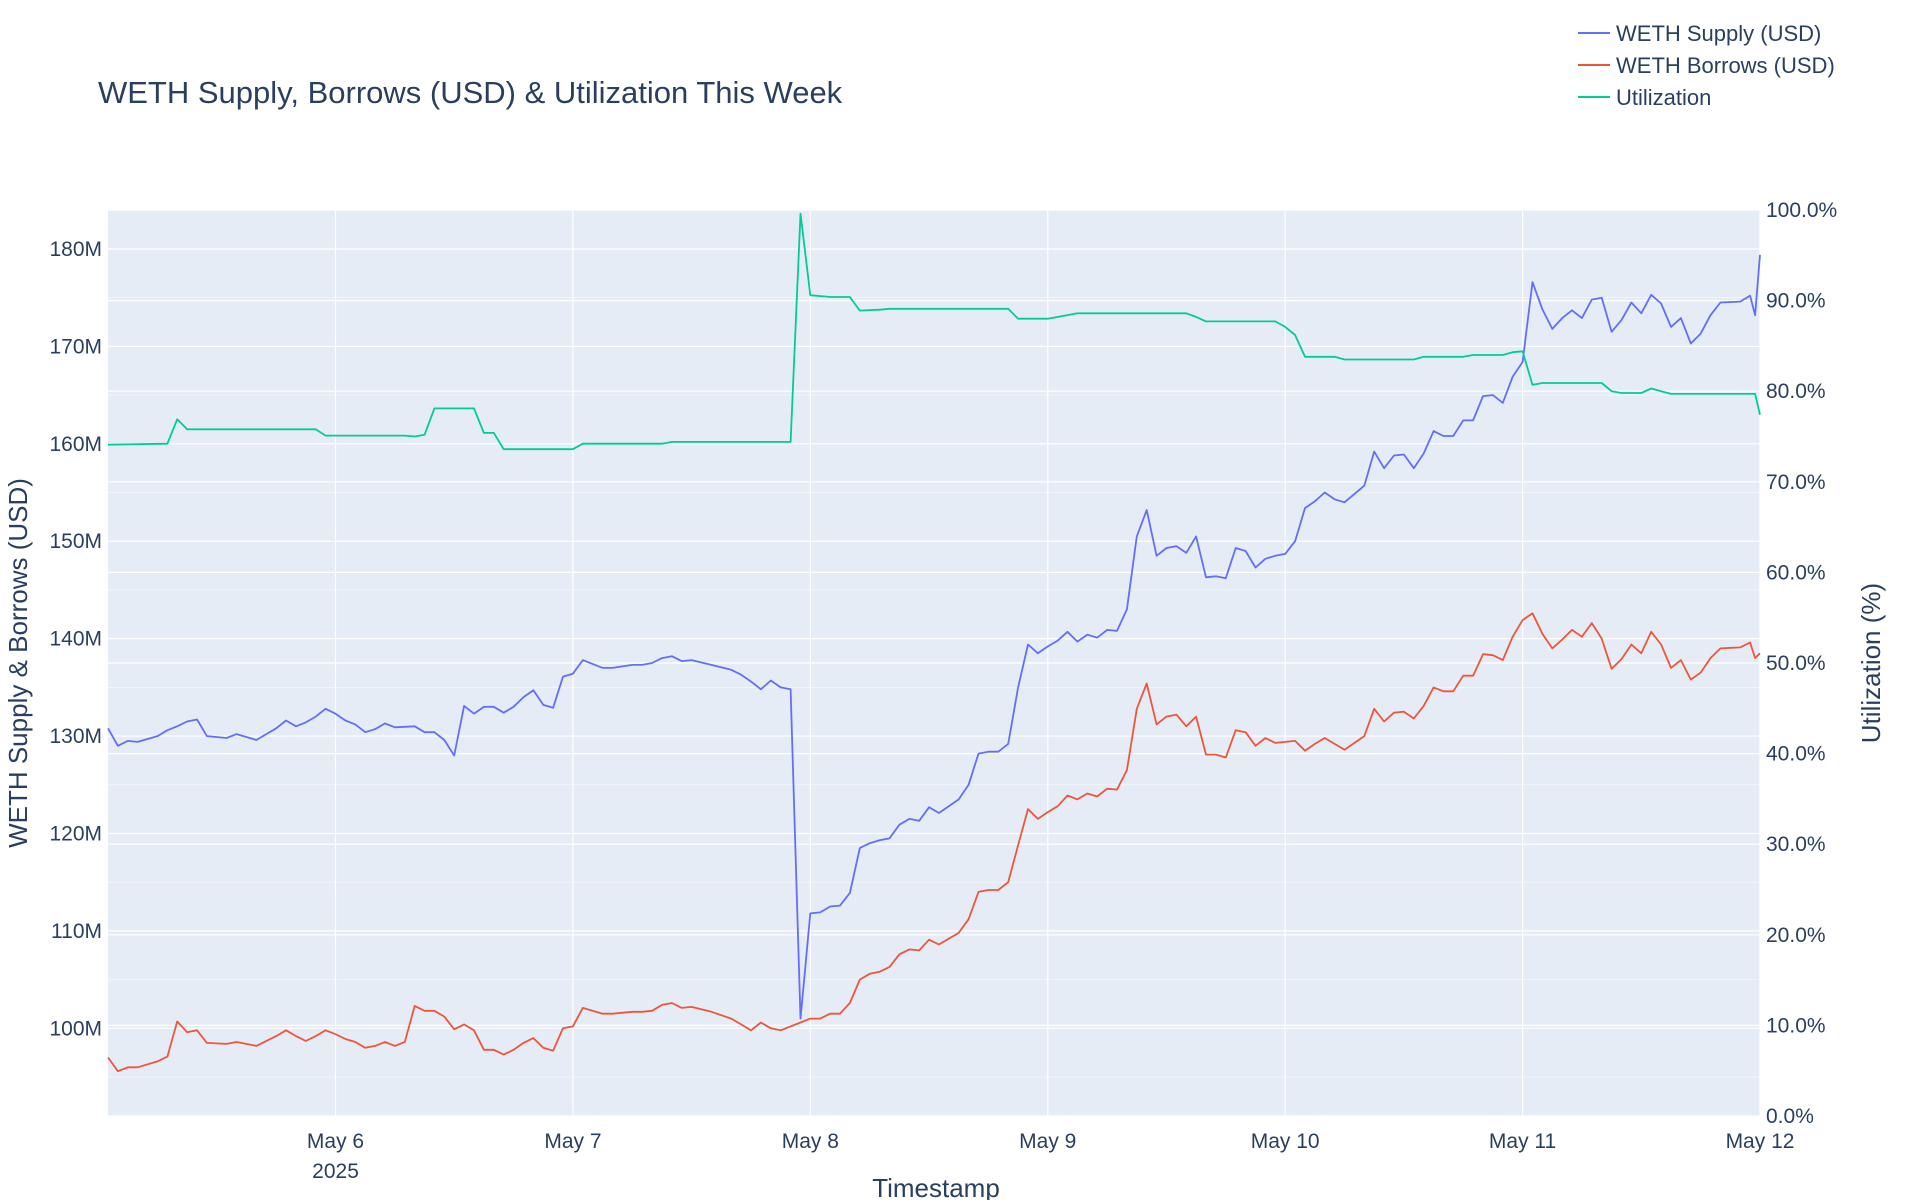 The width and height of the screenshot is (1920, 1200). I want to click on y2-tick-label: 30.0%, so click(1796, 844).